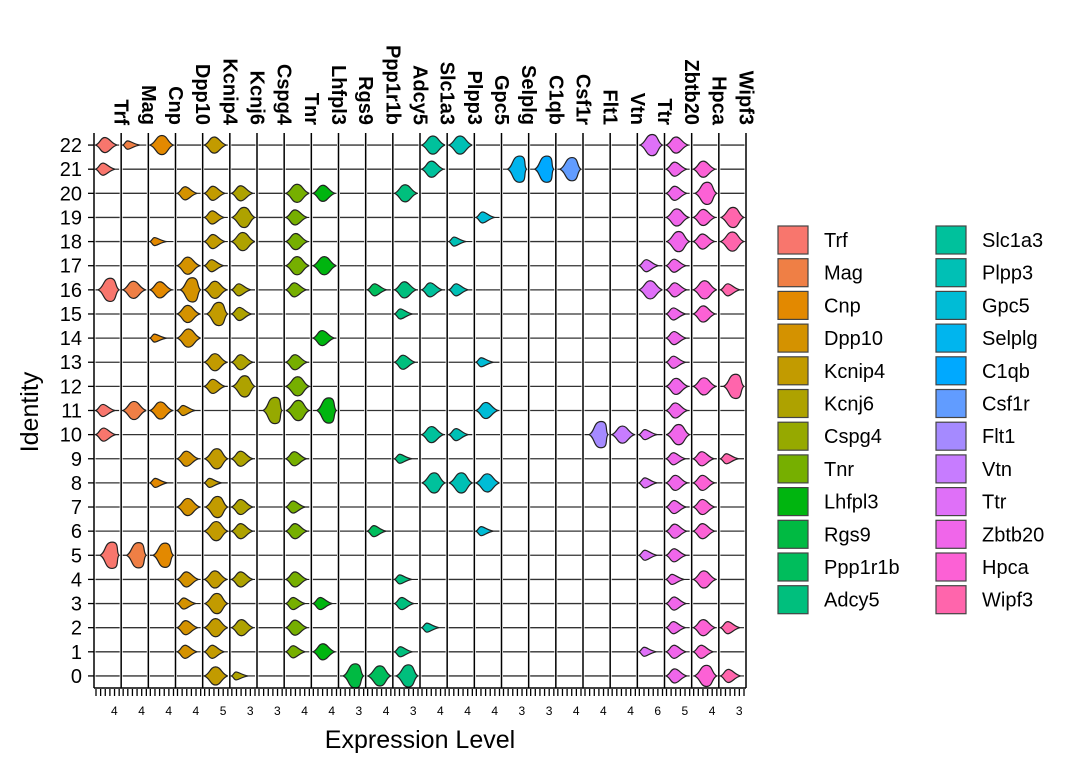  What do you see at coordinates (420, 702) in the screenshot?
I see `x-axis: 4 4 4 4 5 3 3 4 4 3 4 3 4 4 4 3 3 4 4 4 6 5 4 3` at bounding box center [420, 702].